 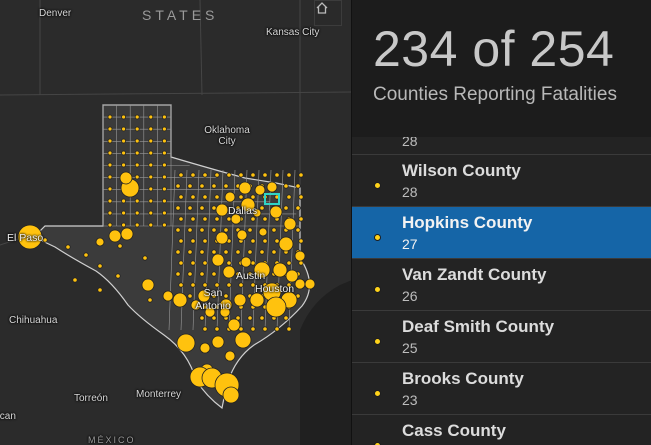 I want to click on list-item-county: Brooks County 23, so click(x=501, y=389).